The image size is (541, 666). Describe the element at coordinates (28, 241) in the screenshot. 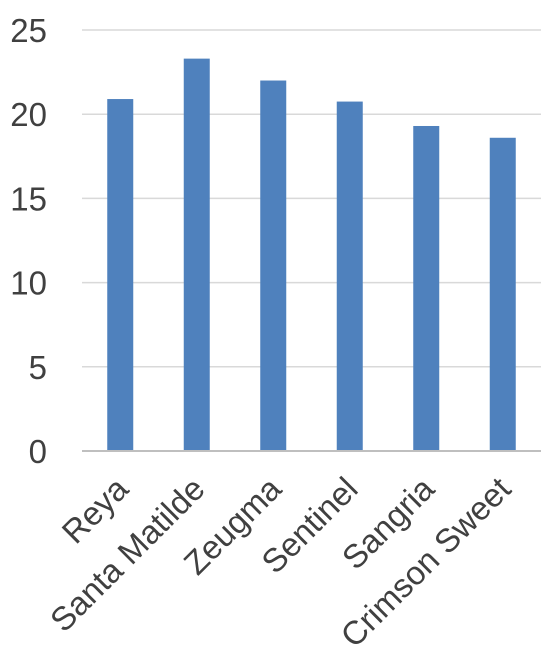

I see `y-tick-labels: 0 5 10 15 20 25` at that location.